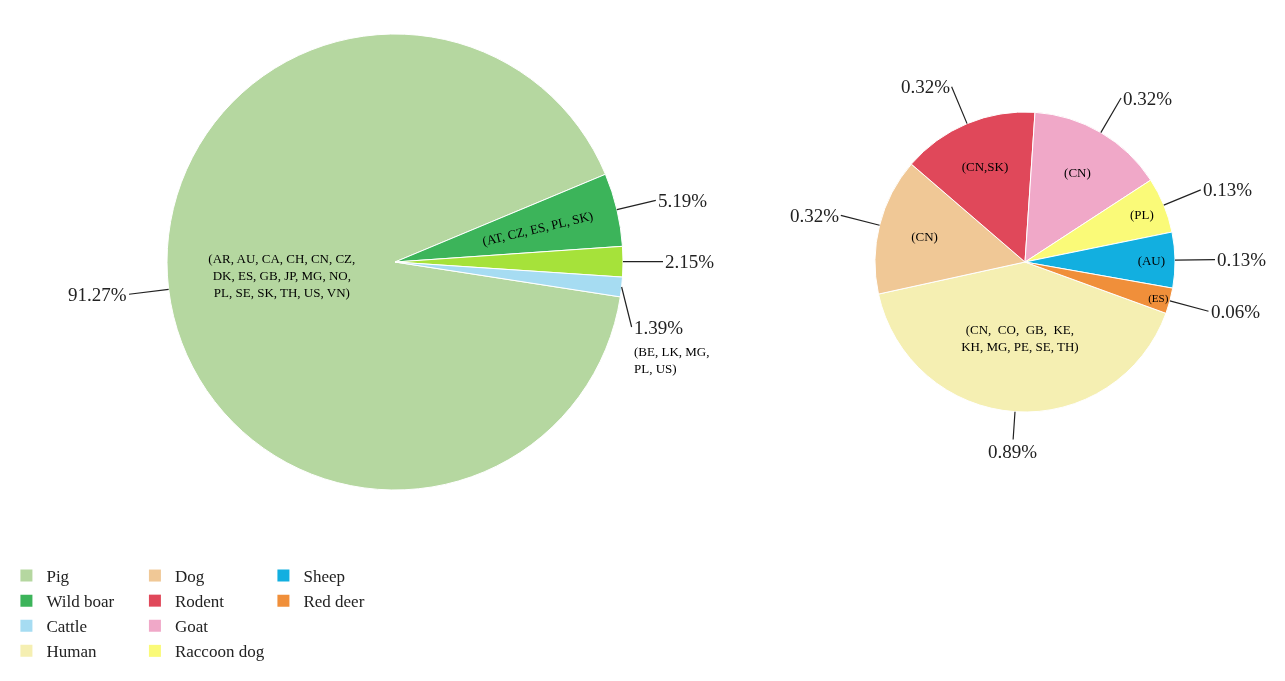 The image size is (1285, 681). Describe the element at coordinates (199, 602) in the screenshot. I see `legend-label: Rodent` at that location.